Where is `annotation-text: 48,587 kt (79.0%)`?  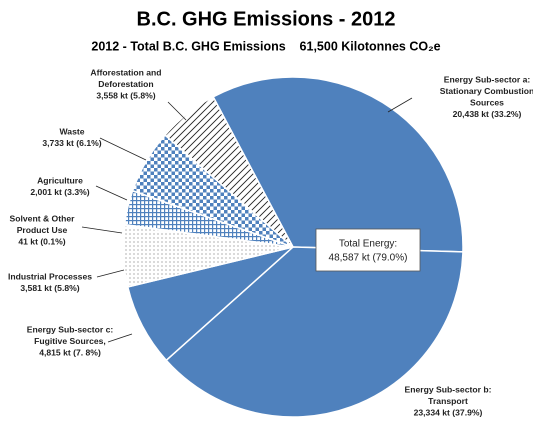 annotation-text: 48,587 kt (79.0%) is located at coordinates (368, 258).